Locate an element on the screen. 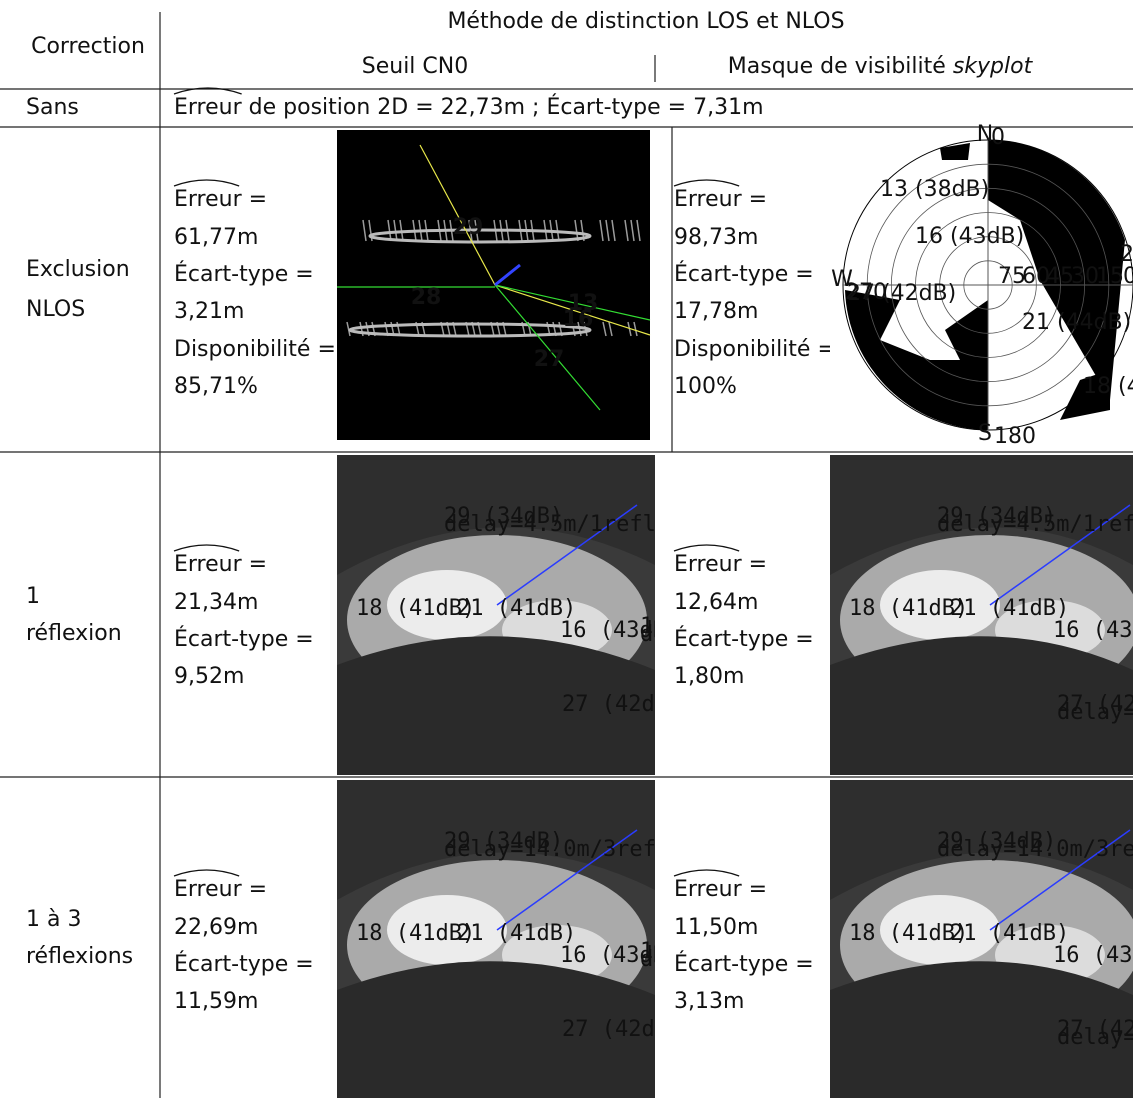  header-cn0: Seuil CN0 is located at coordinates (415, 66).